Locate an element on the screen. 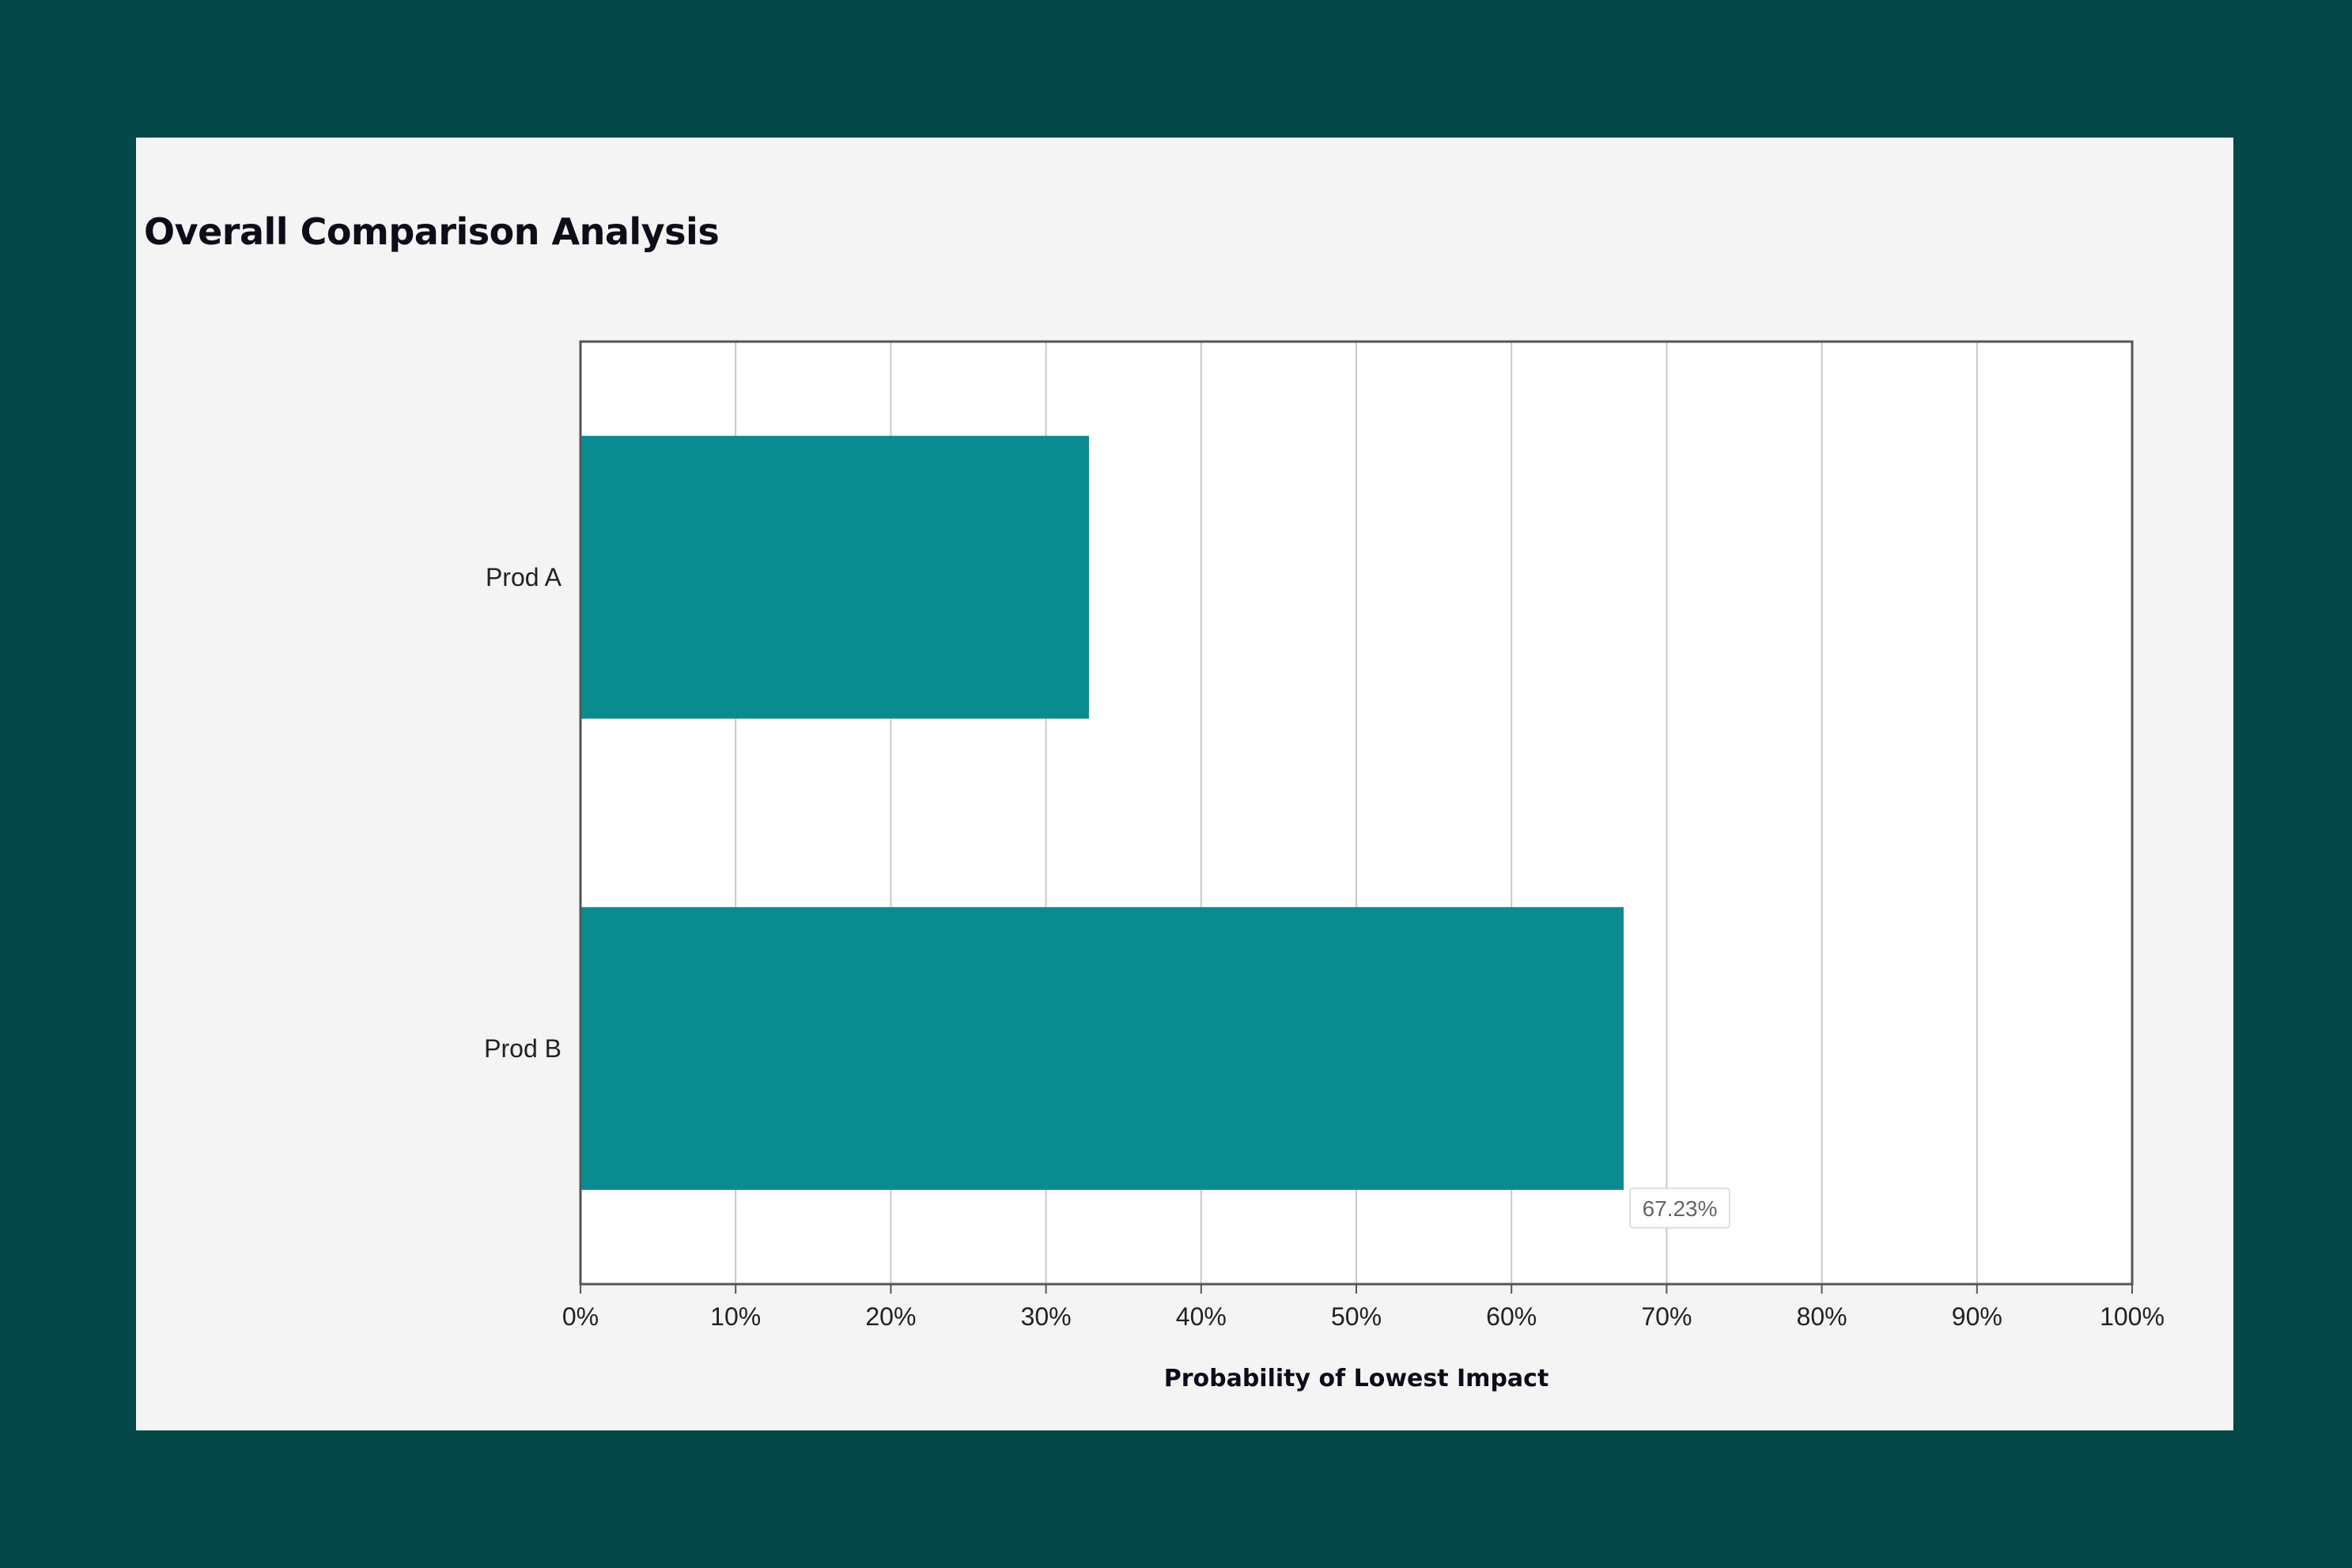 This screenshot has width=2352, height=1568. x-tick-label: 70% is located at coordinates (1666, 1316).